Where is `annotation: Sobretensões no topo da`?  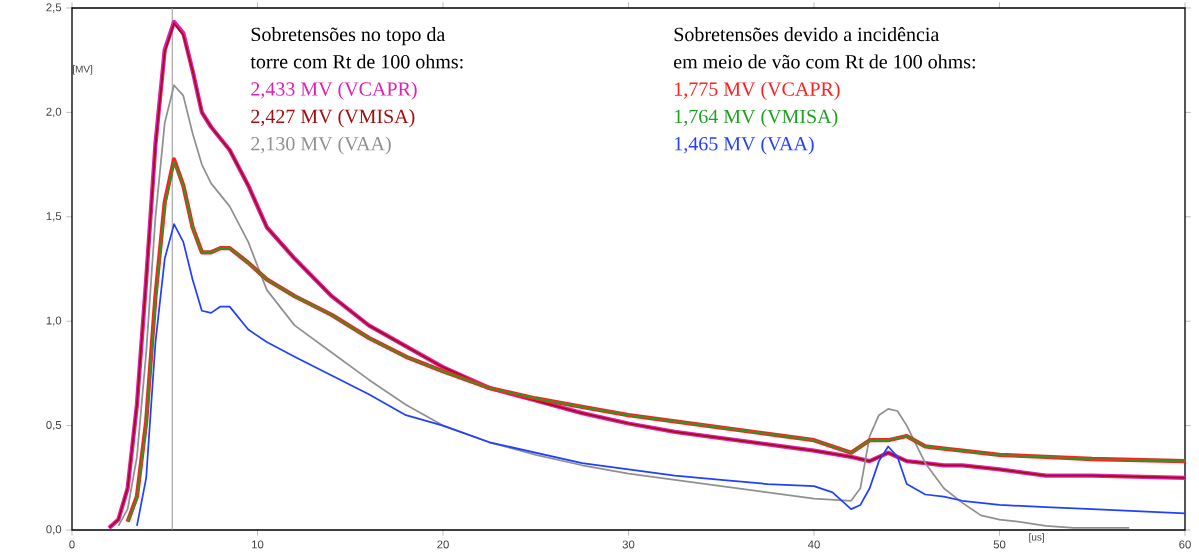
annotation: Sobretensões no topo da is located at coordinates (348, 36).